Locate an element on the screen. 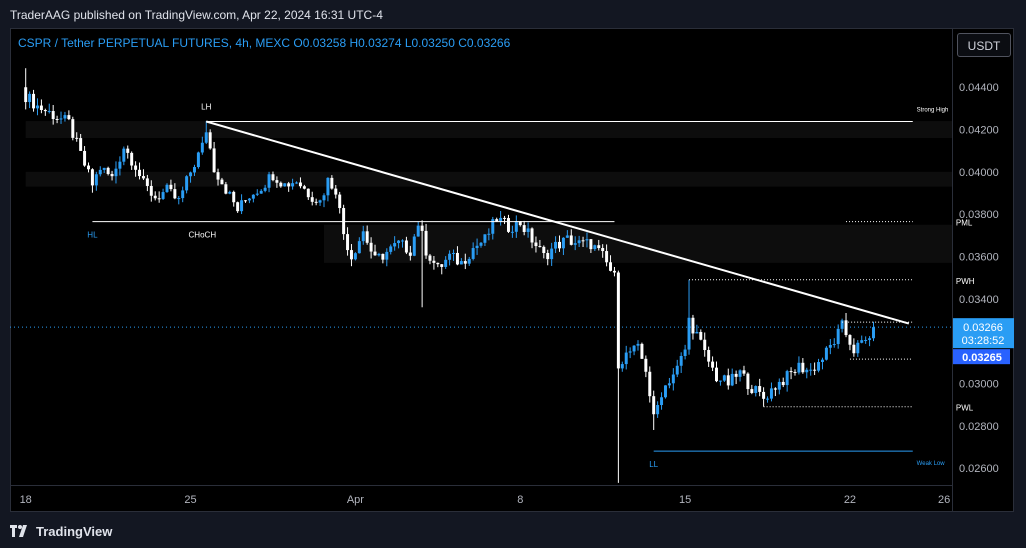  level-label: Weak Low is located at coordinates (931, 464).